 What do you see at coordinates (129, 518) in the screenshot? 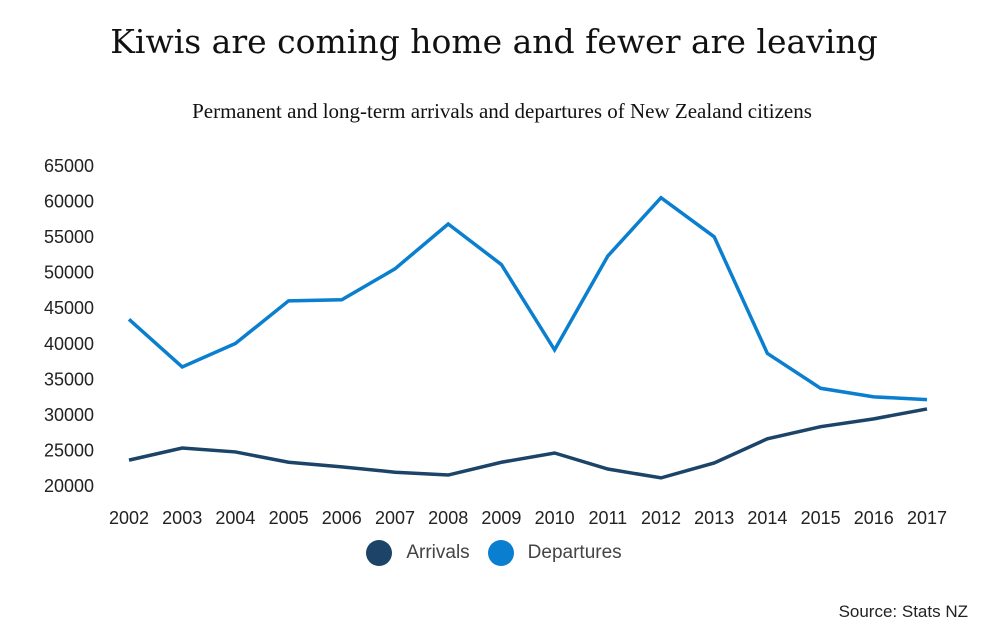
I see `x-tick-label: 2002` at bounding box center [129, 518].